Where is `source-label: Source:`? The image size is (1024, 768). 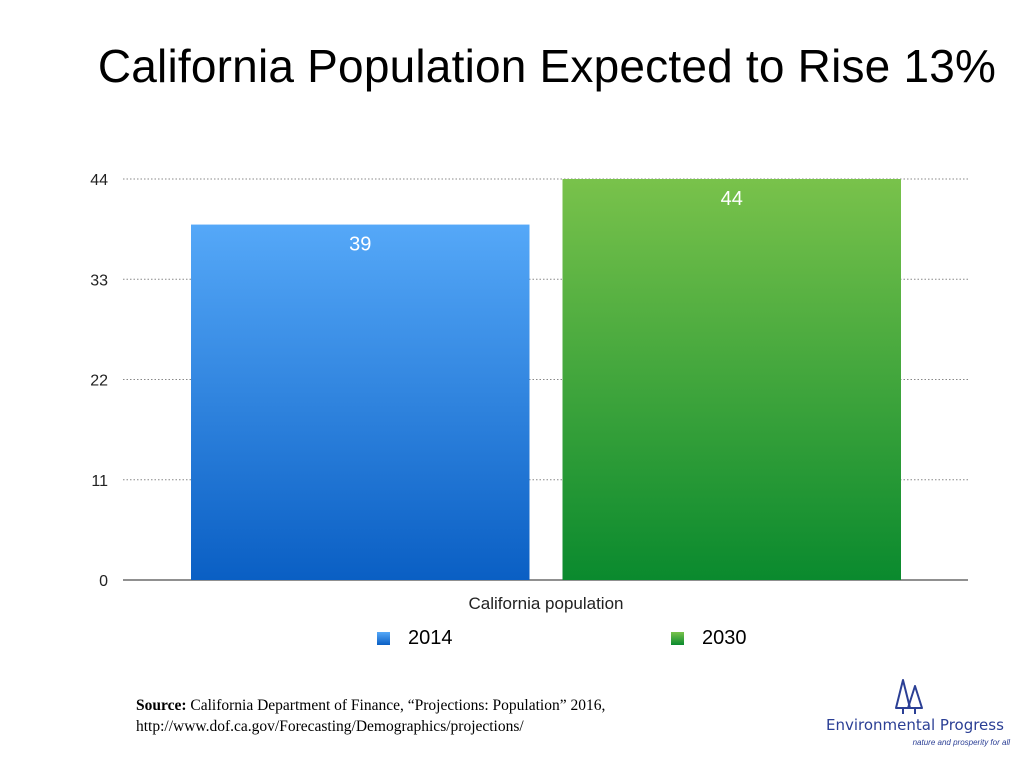 source-label: Source: is located at coordinates (161, 705).